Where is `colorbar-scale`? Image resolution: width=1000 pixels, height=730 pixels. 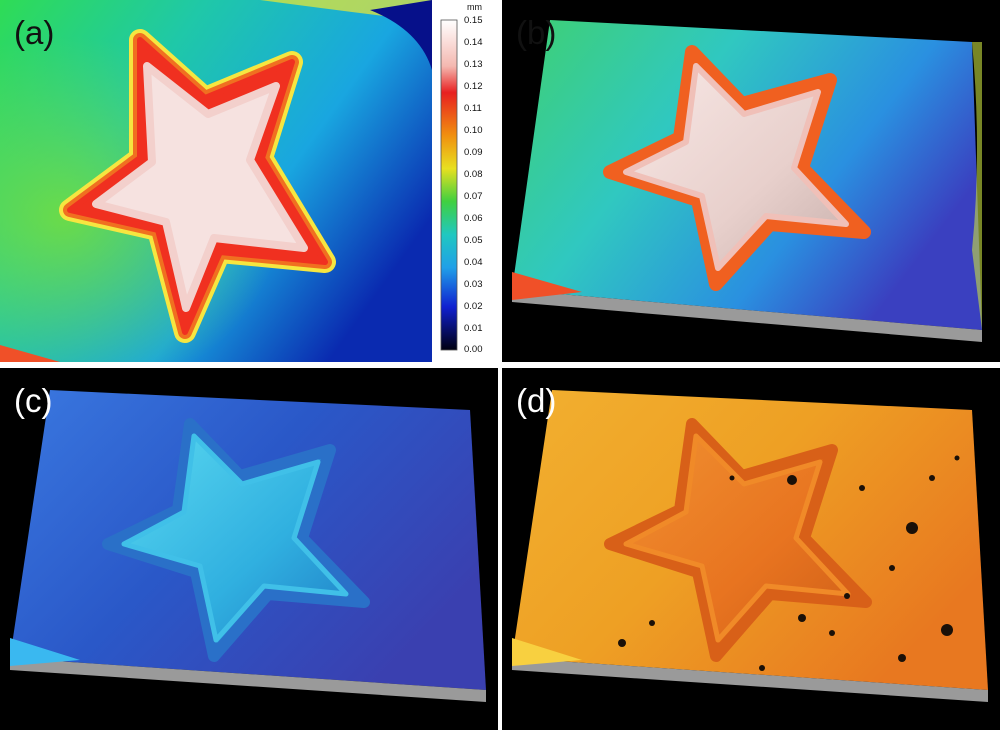 colorbar-scale is located at coordinates (449, 185).